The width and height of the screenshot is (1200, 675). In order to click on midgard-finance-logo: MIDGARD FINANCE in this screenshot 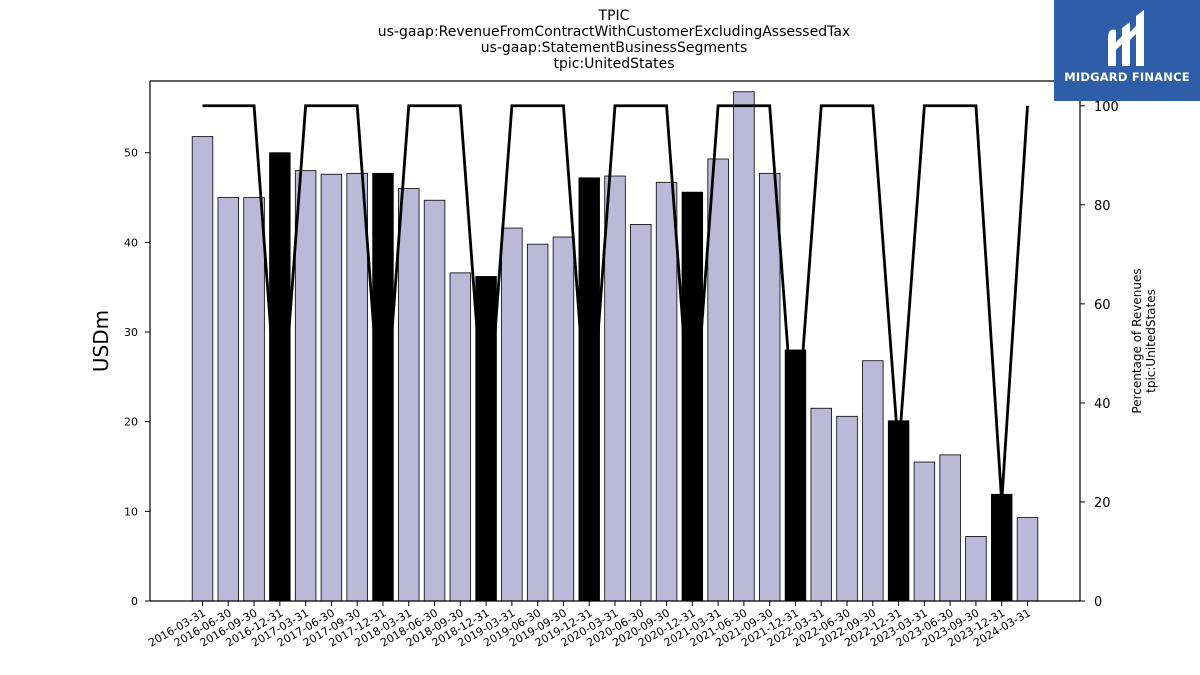, I will do `click(1127, 50)`.